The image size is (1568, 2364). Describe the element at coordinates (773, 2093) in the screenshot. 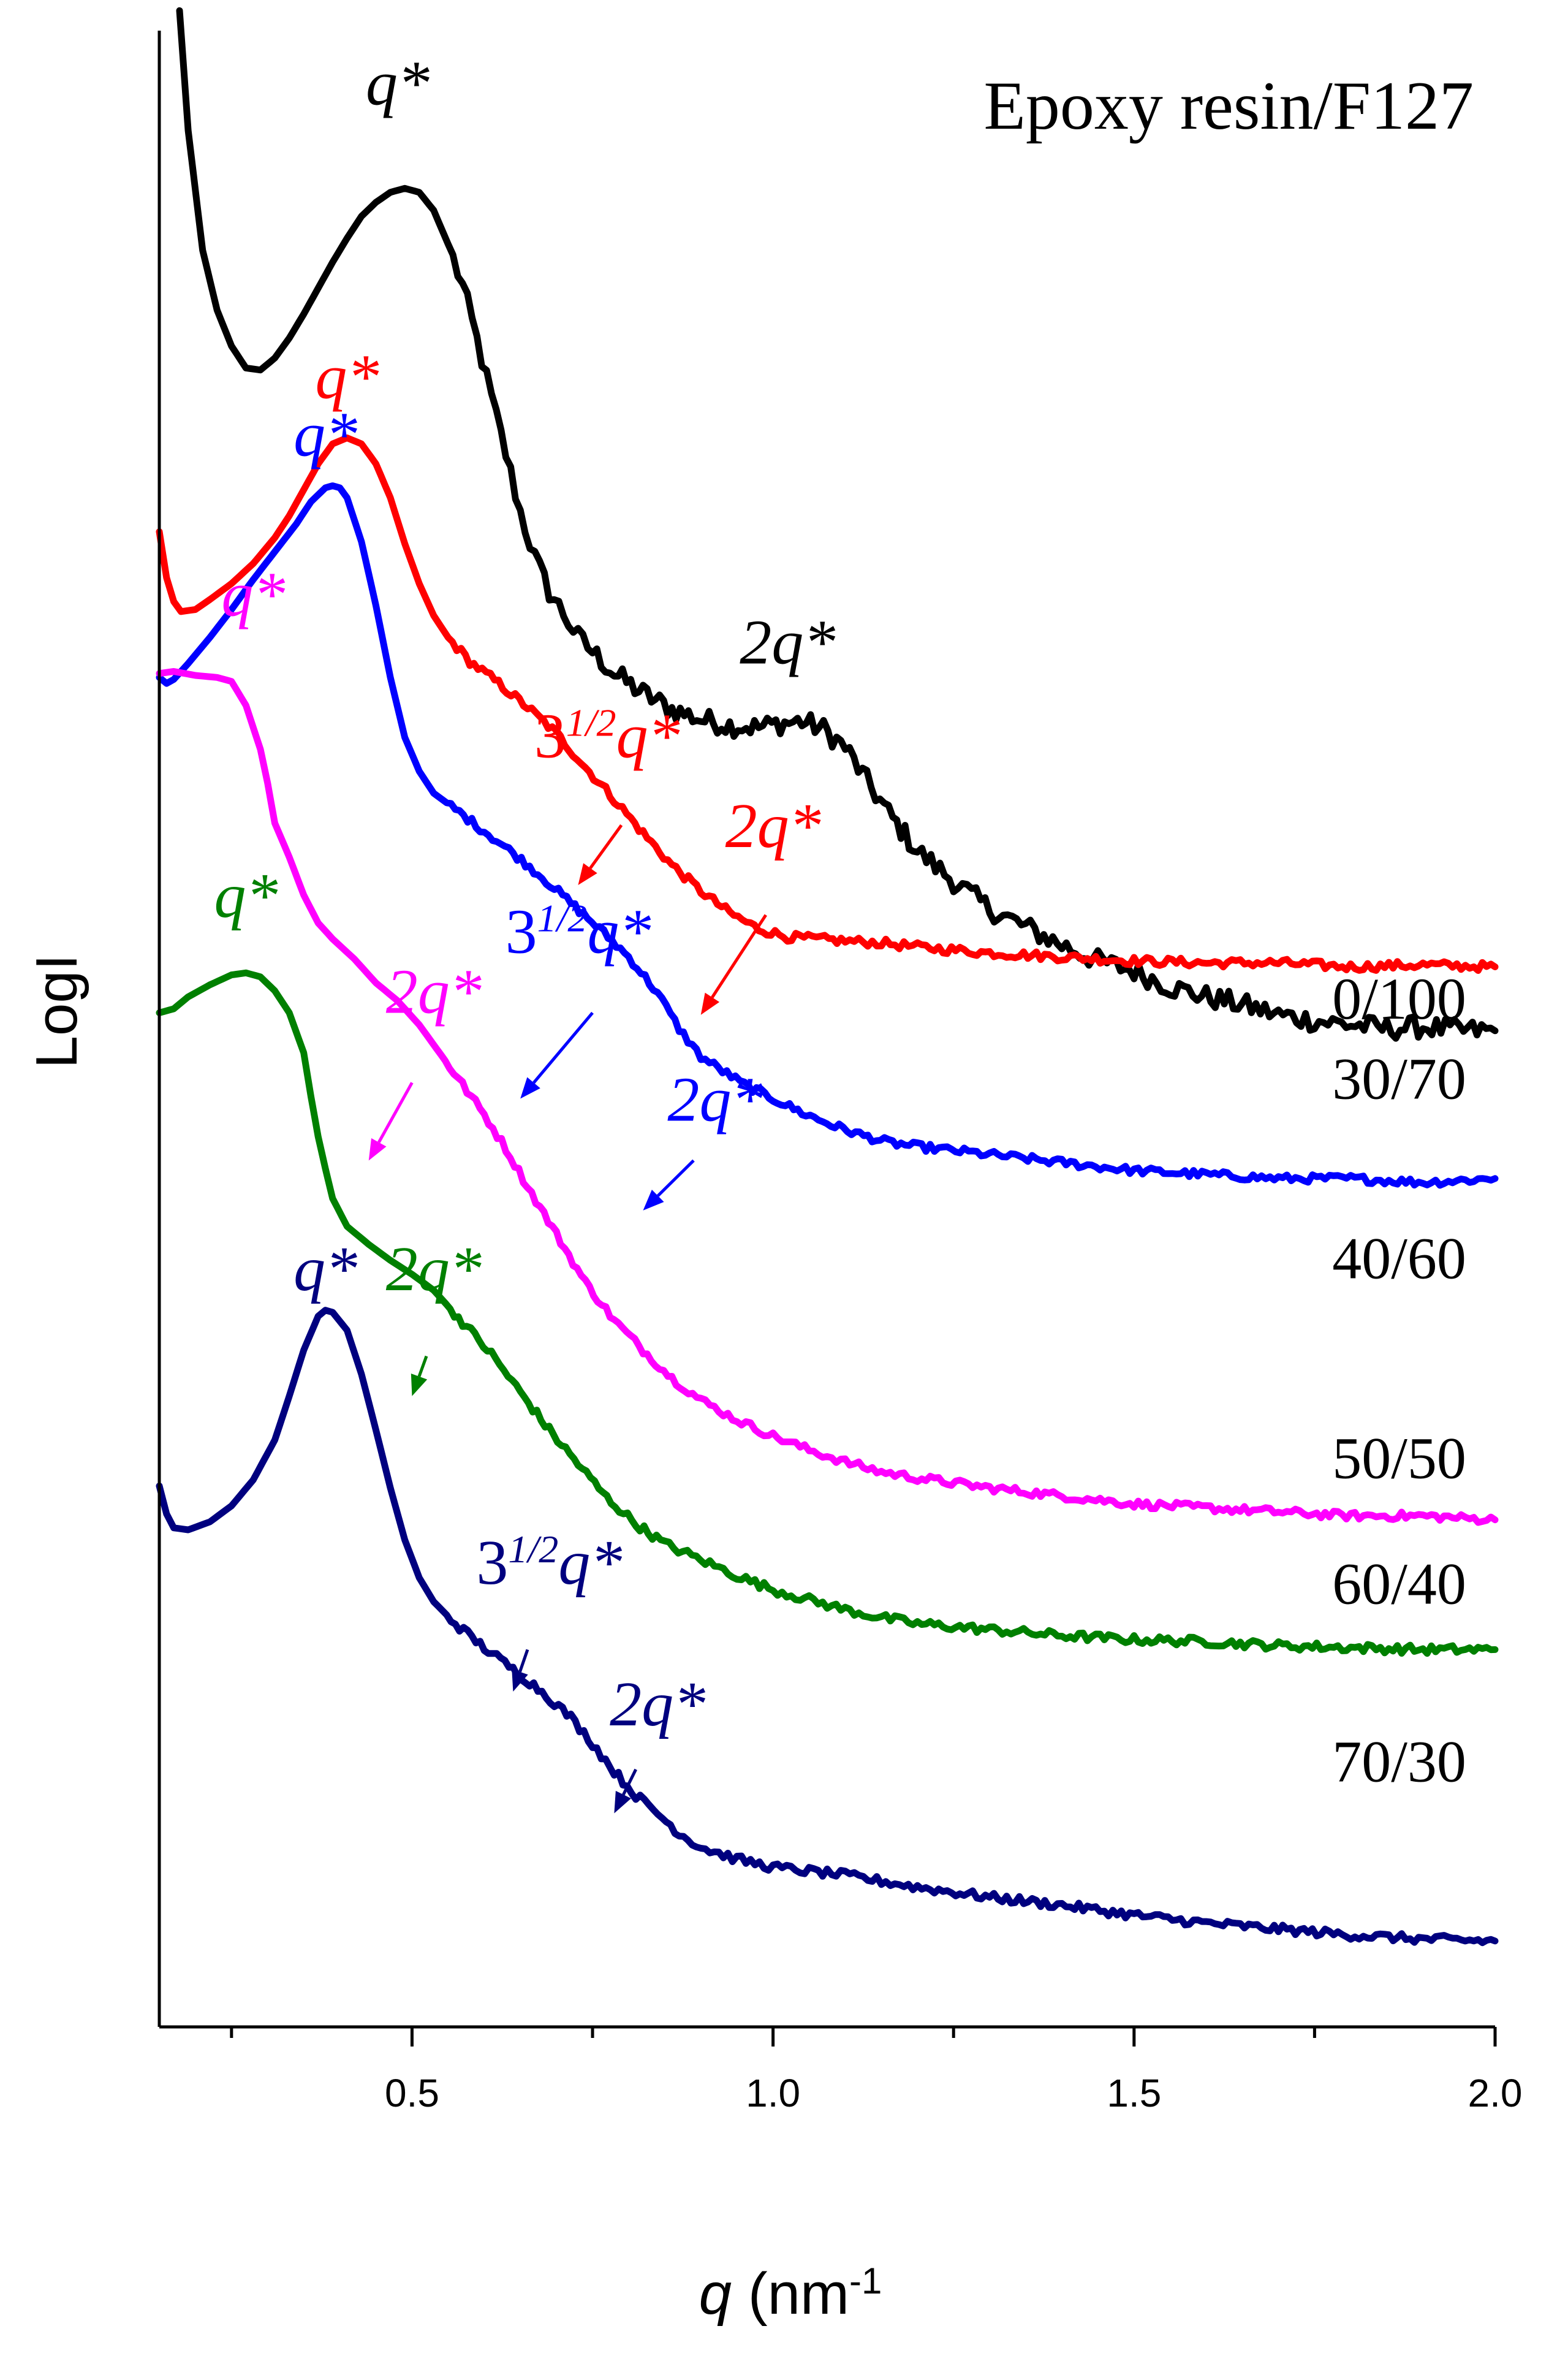

I see `x-tick-label: 1.0` at that location.